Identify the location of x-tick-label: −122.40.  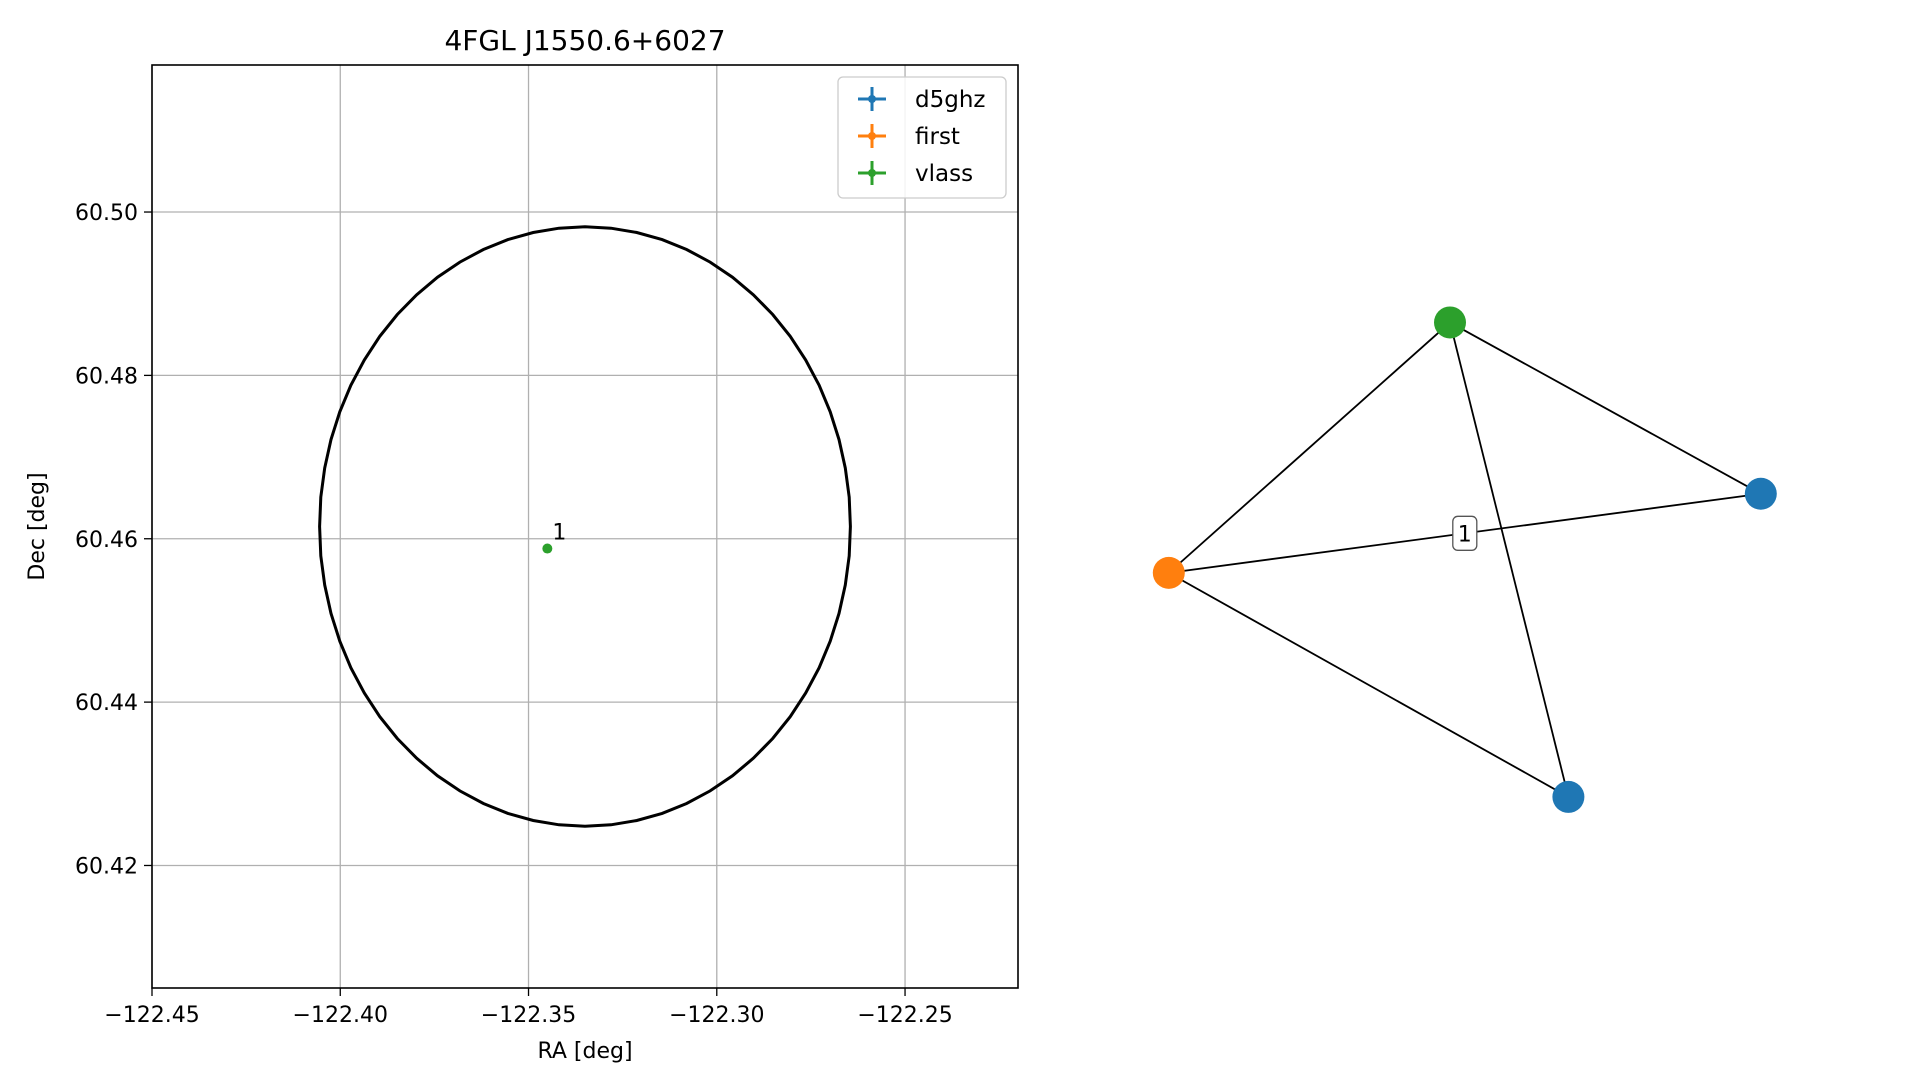
(340, 1015).